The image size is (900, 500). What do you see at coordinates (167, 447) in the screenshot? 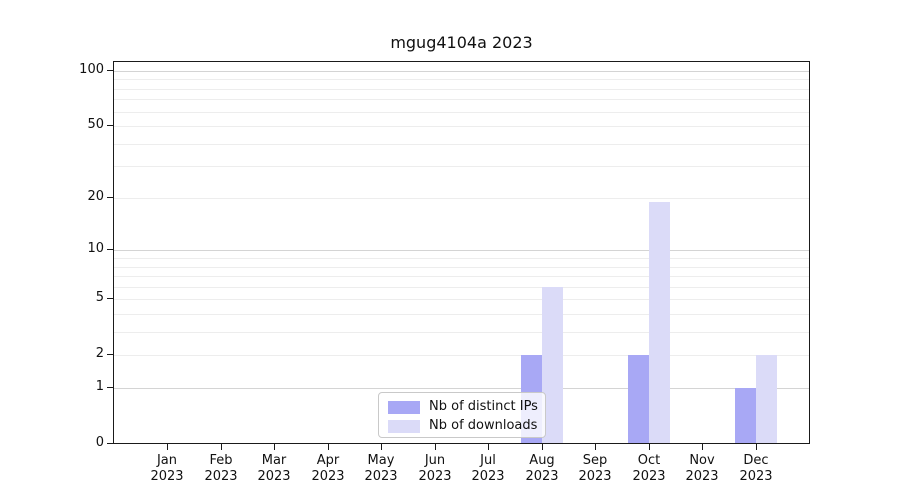
I see `x-tick-jan` at bounding box center [167, 447].